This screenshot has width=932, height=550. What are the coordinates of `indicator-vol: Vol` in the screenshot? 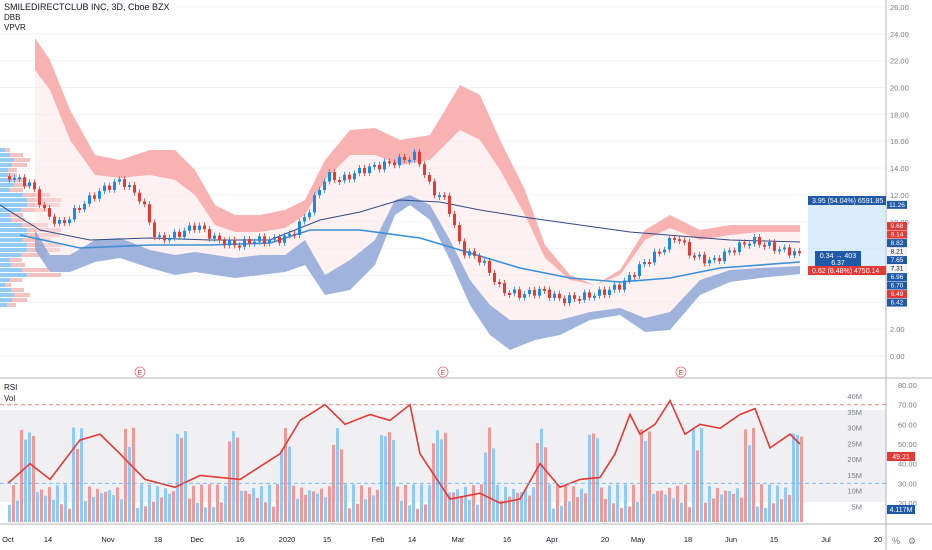 It's located at (9, 398).